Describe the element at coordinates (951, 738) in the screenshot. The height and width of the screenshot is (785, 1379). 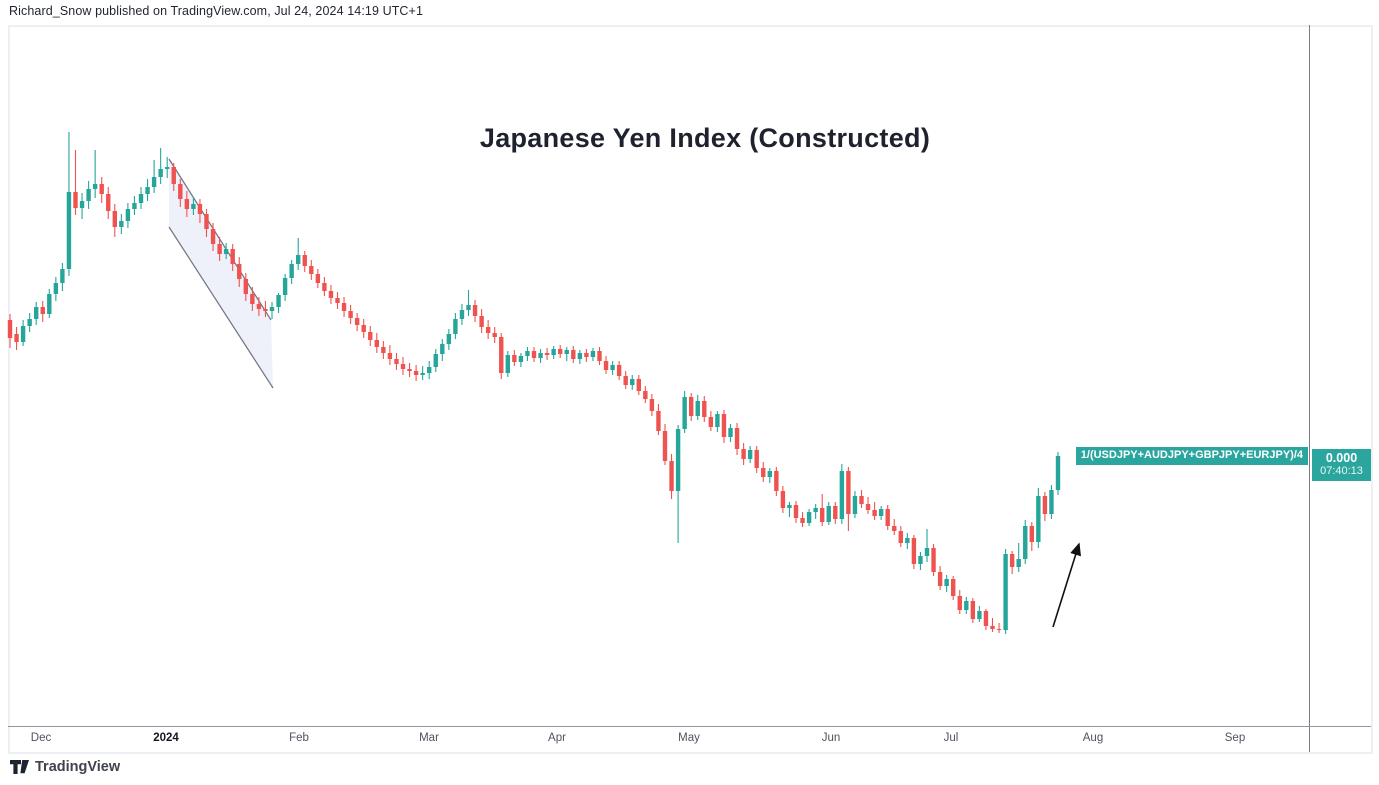
I see `time-axis-label: Jul` at that location.